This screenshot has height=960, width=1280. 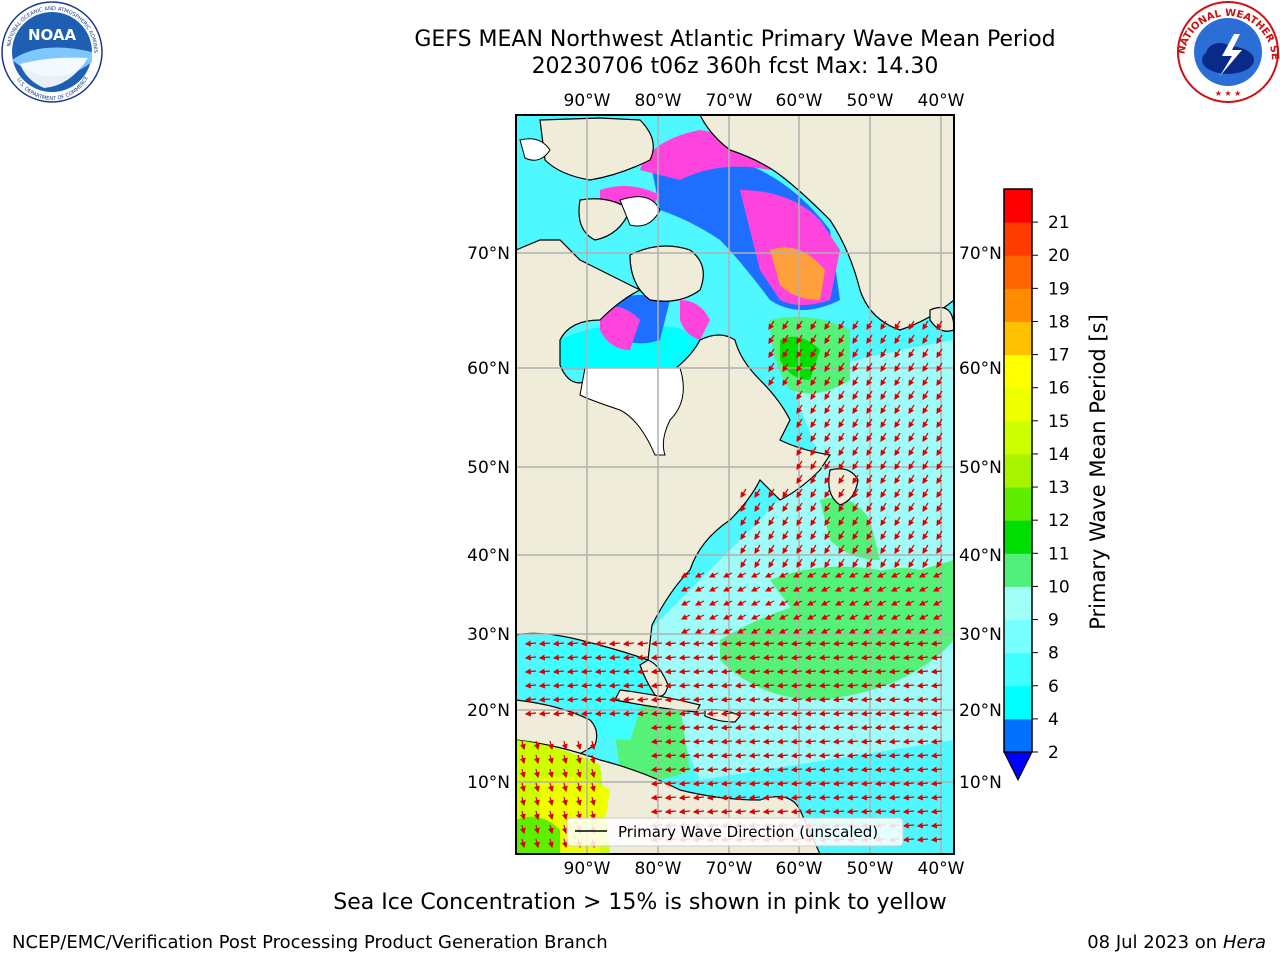 I want to click on lat-label: 70°N, so click(x=488, y=254).